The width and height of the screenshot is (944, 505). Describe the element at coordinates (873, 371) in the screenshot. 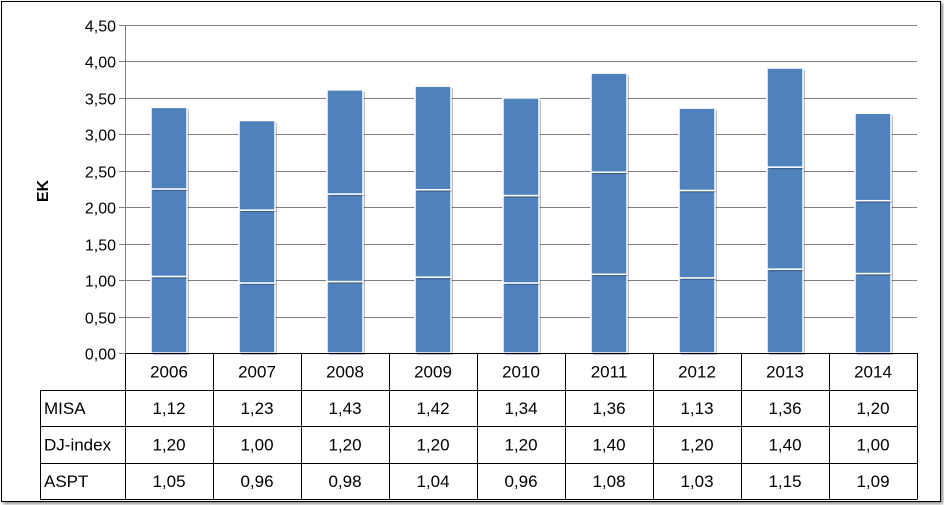

I see `category-label: 2014` at that location.